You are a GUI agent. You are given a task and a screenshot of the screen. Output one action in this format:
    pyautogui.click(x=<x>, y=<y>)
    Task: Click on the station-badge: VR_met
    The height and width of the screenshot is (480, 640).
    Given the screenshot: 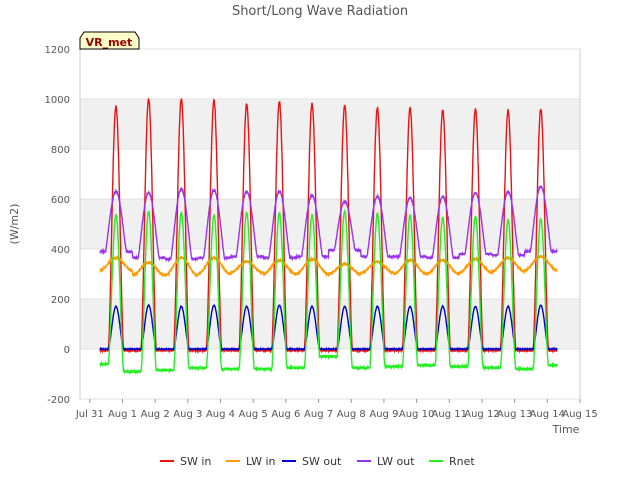 What is the action you would take?
    pyautogui.click(x=109, y=40)
    